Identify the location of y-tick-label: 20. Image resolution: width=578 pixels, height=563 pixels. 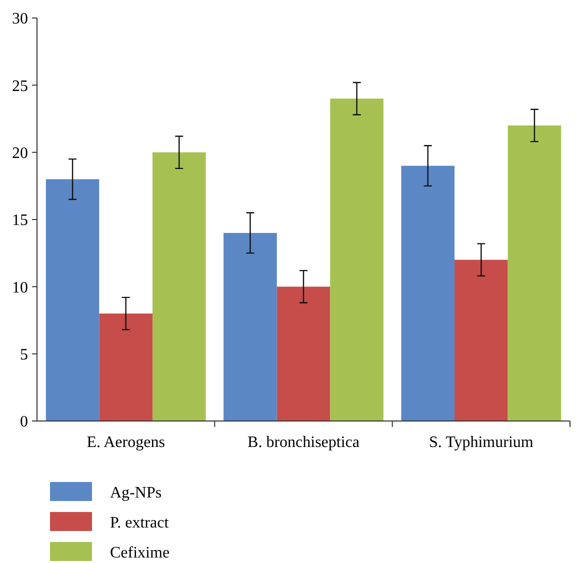
(20, 153).